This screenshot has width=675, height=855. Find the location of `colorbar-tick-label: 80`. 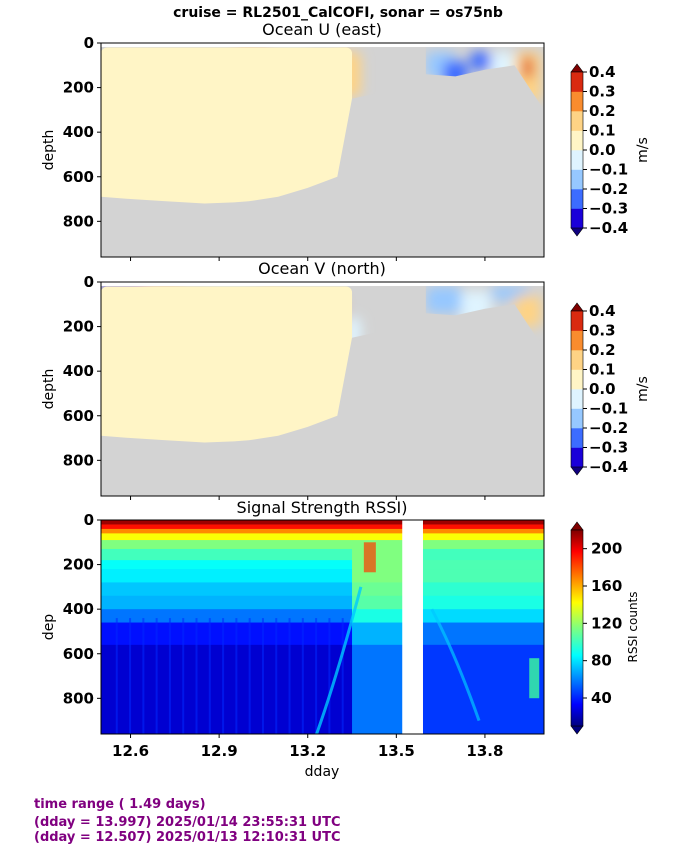

colorbar-tick-label: 80 is located at coordinates (601, 661).